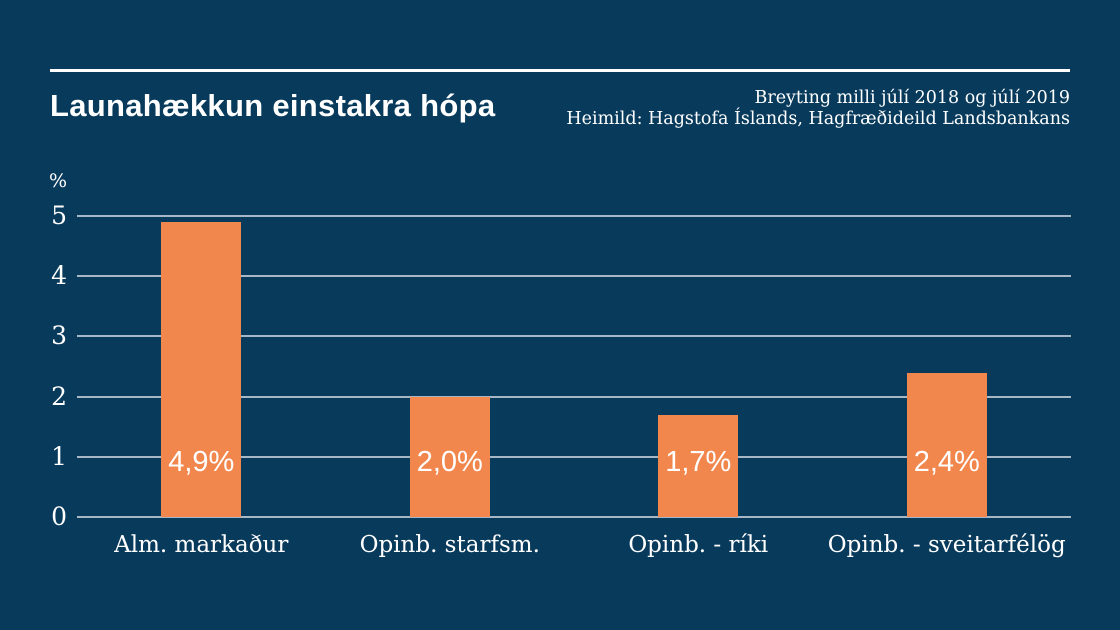  What do you see at coordinates (59, 516) in the screenshot?
I see `y-tick-label-0: 0` at bounding box center [59, 516].